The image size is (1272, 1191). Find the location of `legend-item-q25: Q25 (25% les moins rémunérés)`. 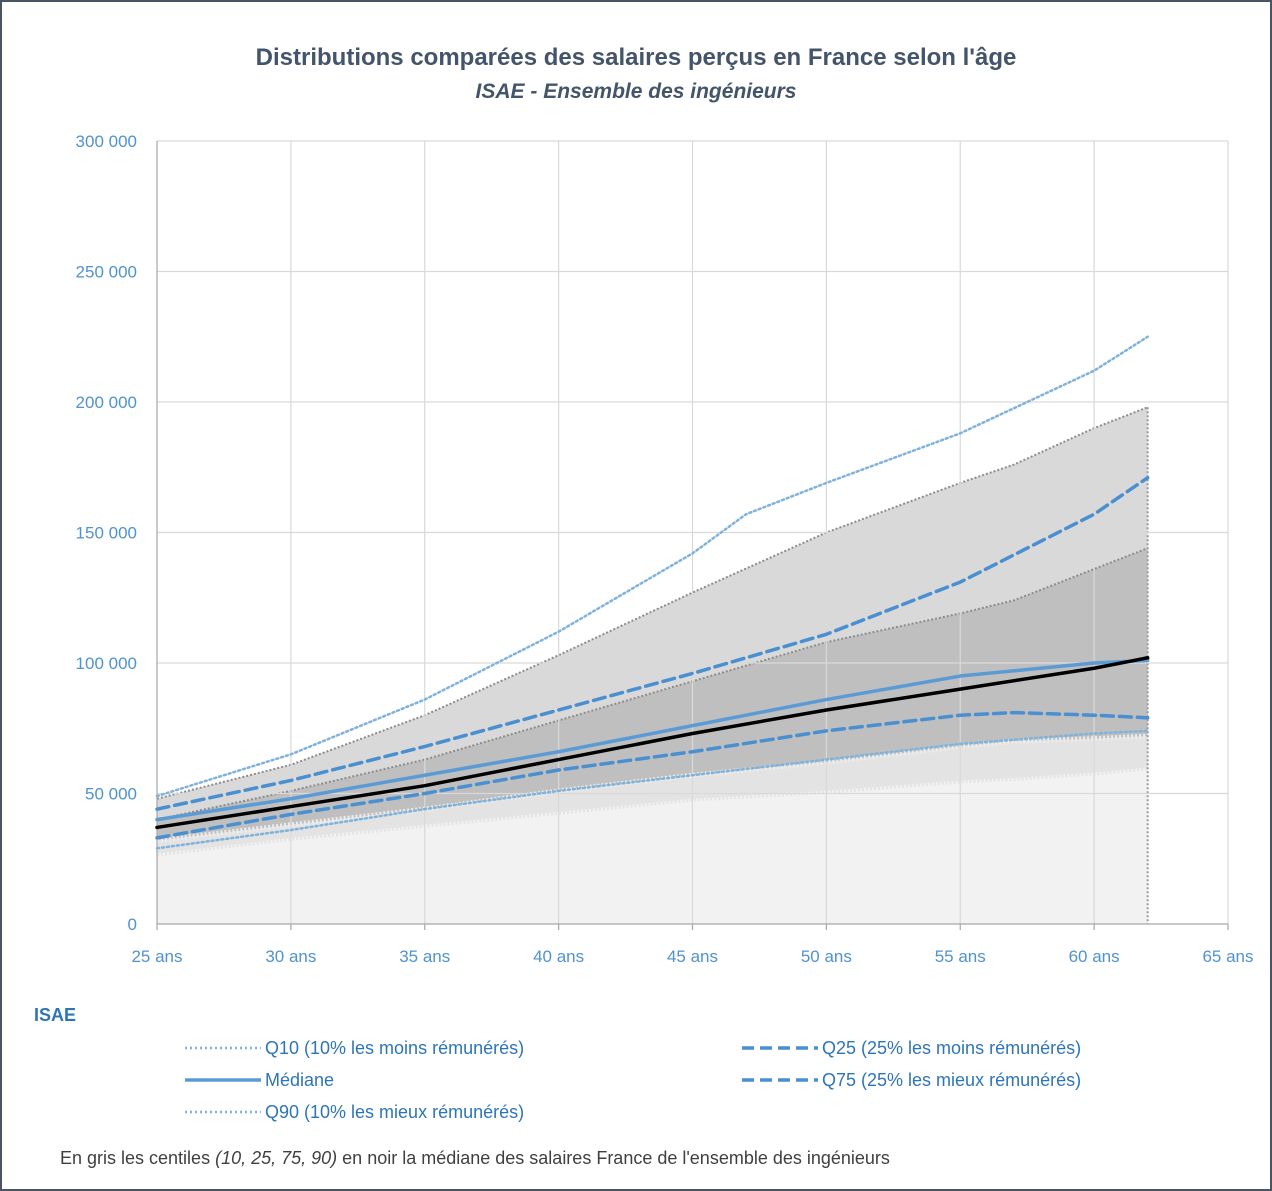

legend-item-q25: Q25 (25% les moins rémunérés) is located at coordinates (911, 1048).